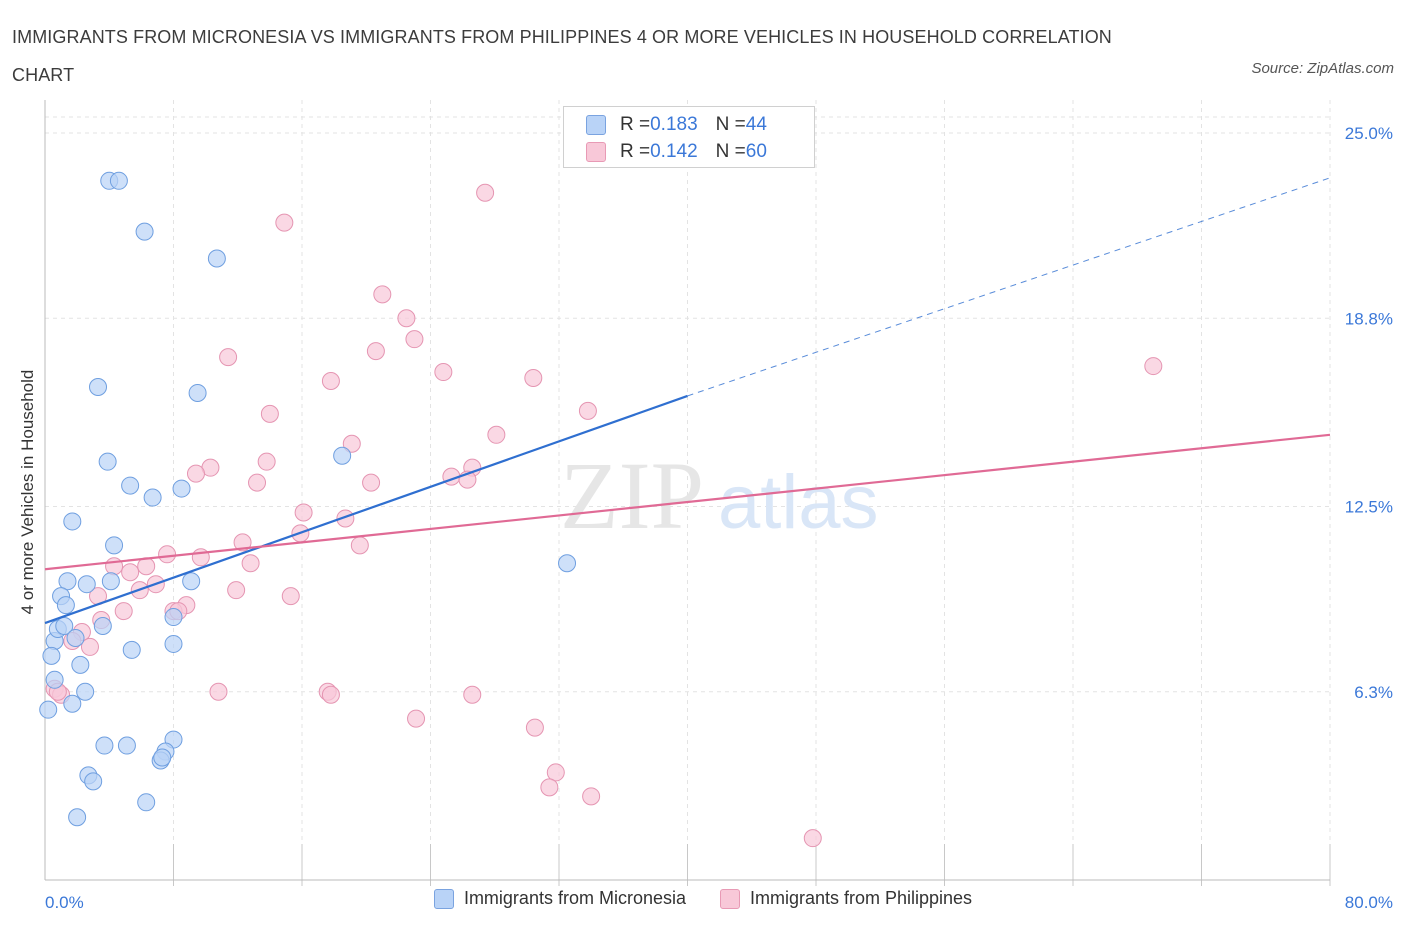 The height and width of the screenshot is (930, 1406). What do you see at coordinates (861, 898) in the screenshot?
I see `legend-label-philippines: Immigrants from Philippines` at bounding box center [861, 898].